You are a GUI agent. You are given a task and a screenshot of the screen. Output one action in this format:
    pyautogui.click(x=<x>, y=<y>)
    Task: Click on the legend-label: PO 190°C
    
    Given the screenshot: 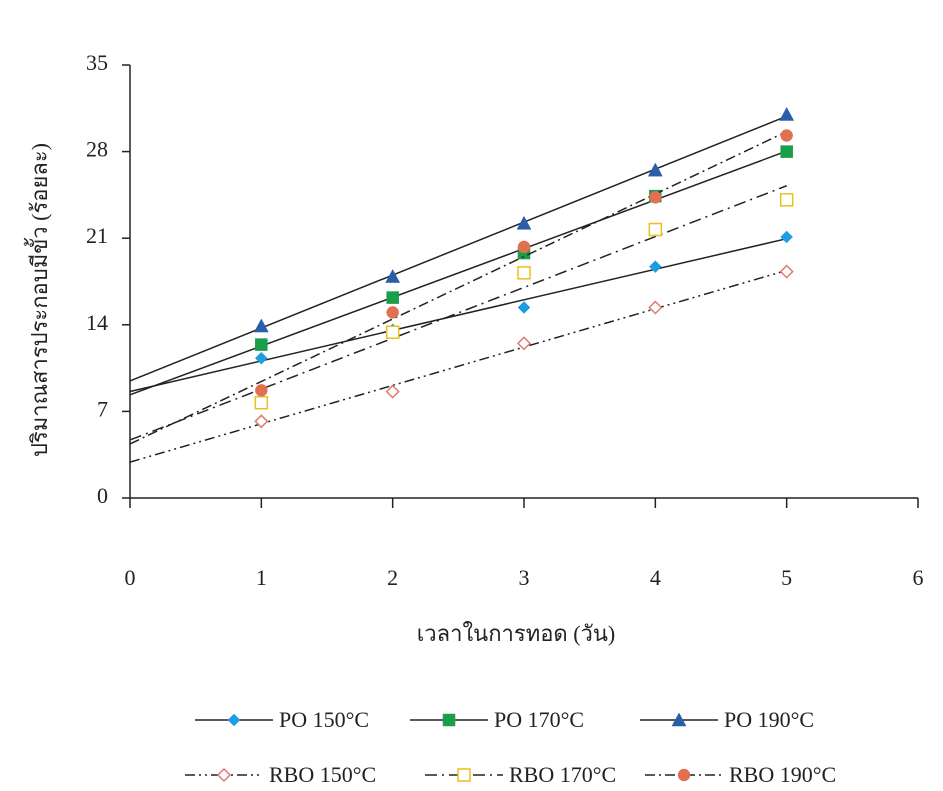 What is the action you would take?
    pyautogui.click(x=769, y=719)
    